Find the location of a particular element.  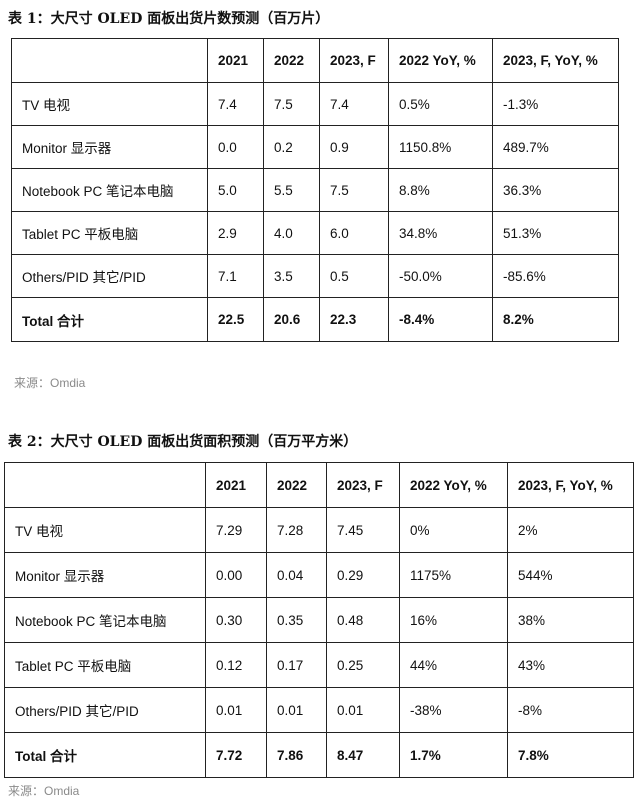

table-cell: 7.45 is located at coordinates (363, 530).